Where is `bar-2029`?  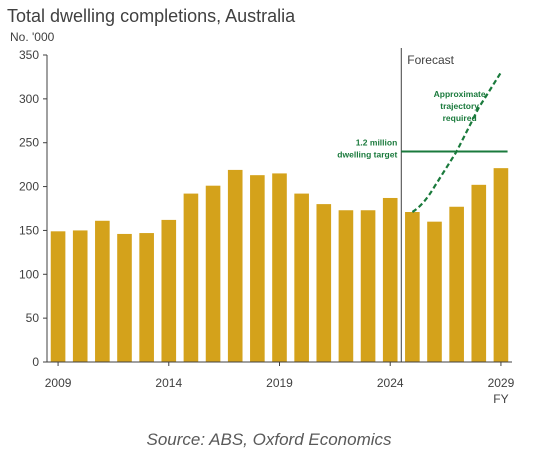
bar-2029 is located at coordinates (501, 265).